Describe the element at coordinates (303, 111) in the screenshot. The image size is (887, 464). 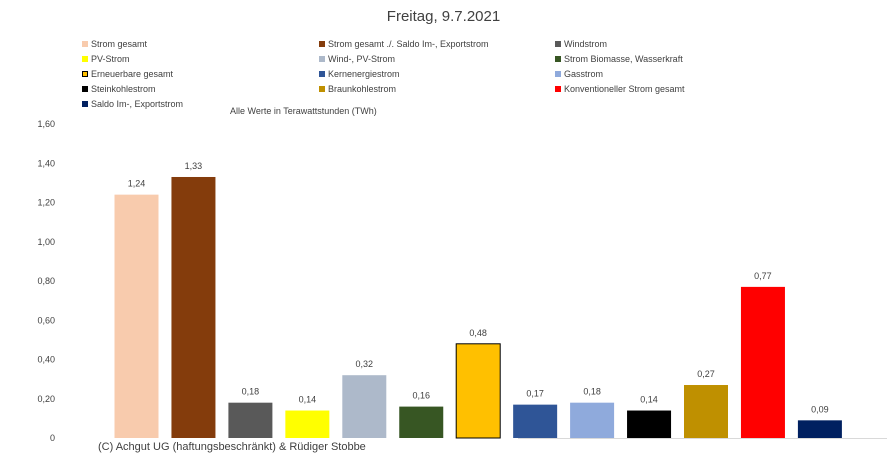
I see `chart-subtitle: Alle Werte in Terawattstunden (TWh)` at that location.